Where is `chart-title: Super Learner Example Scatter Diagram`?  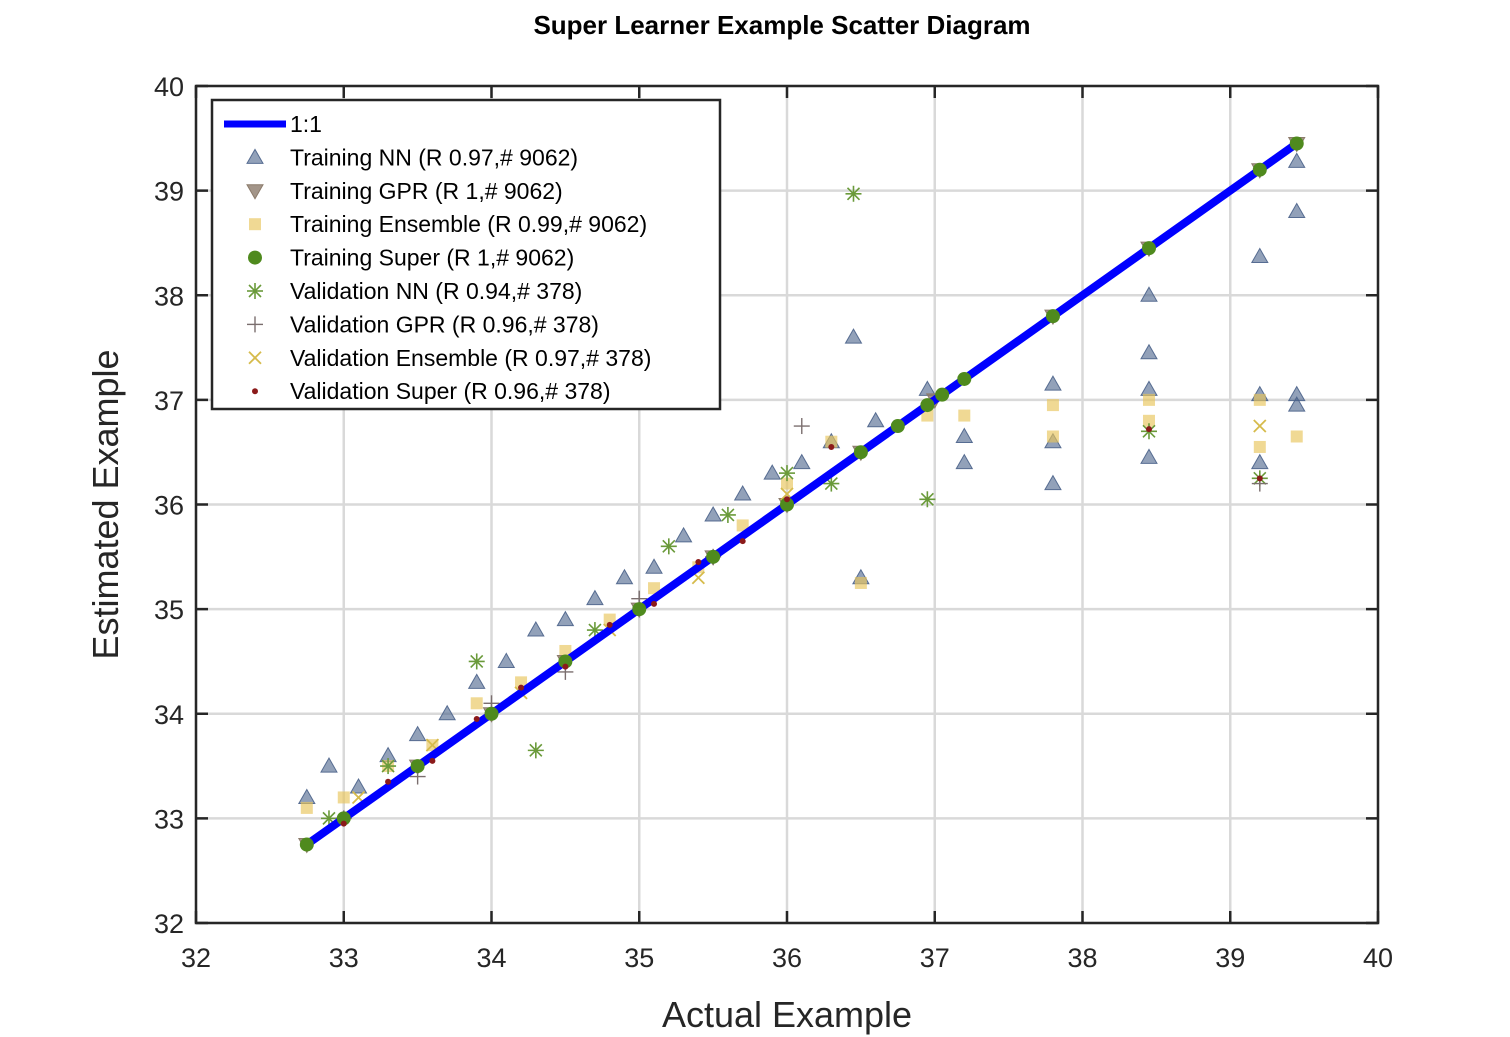
chart-title: Super Learner Example Scatter Diagram is located at coordinates (781, 25).